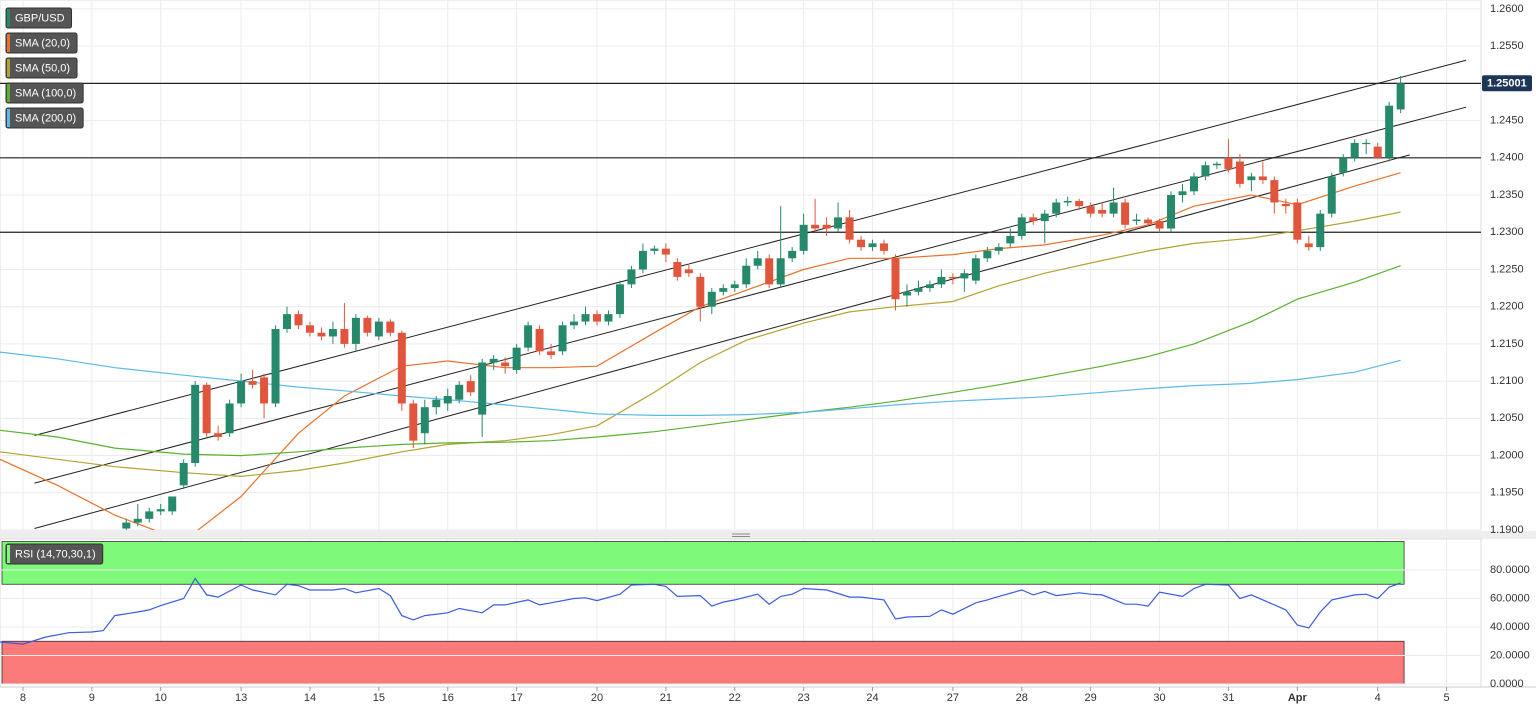 This screenshot has width=1536, height=718. What do you see at coordinates (1507, 307) in the screenshot?
I see `y-tick-label: 1.2200` at bounding box center [1507, 307].